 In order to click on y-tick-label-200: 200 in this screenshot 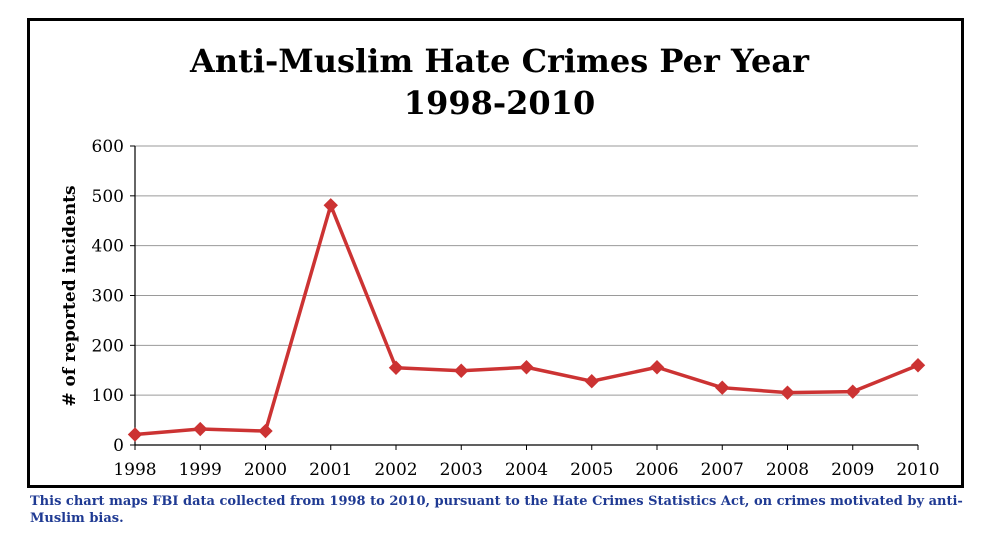, I will do `click(108, 346)`.